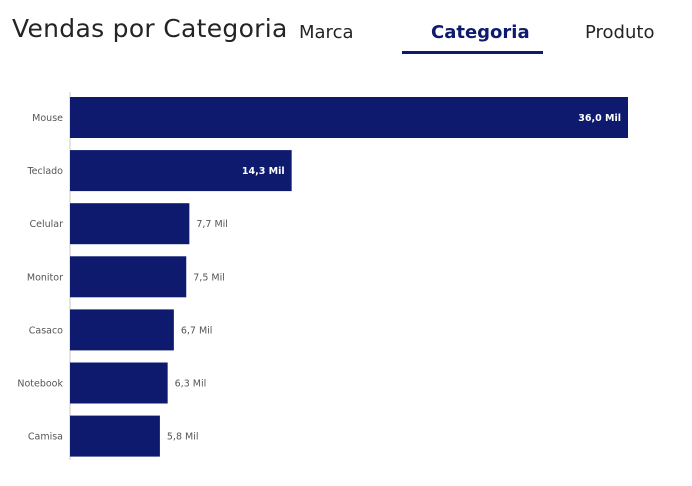  What do you see at coordinates (326, 32) in the screenshot?
I see `tab-marca: Marca` at bounding box center [326, 32].